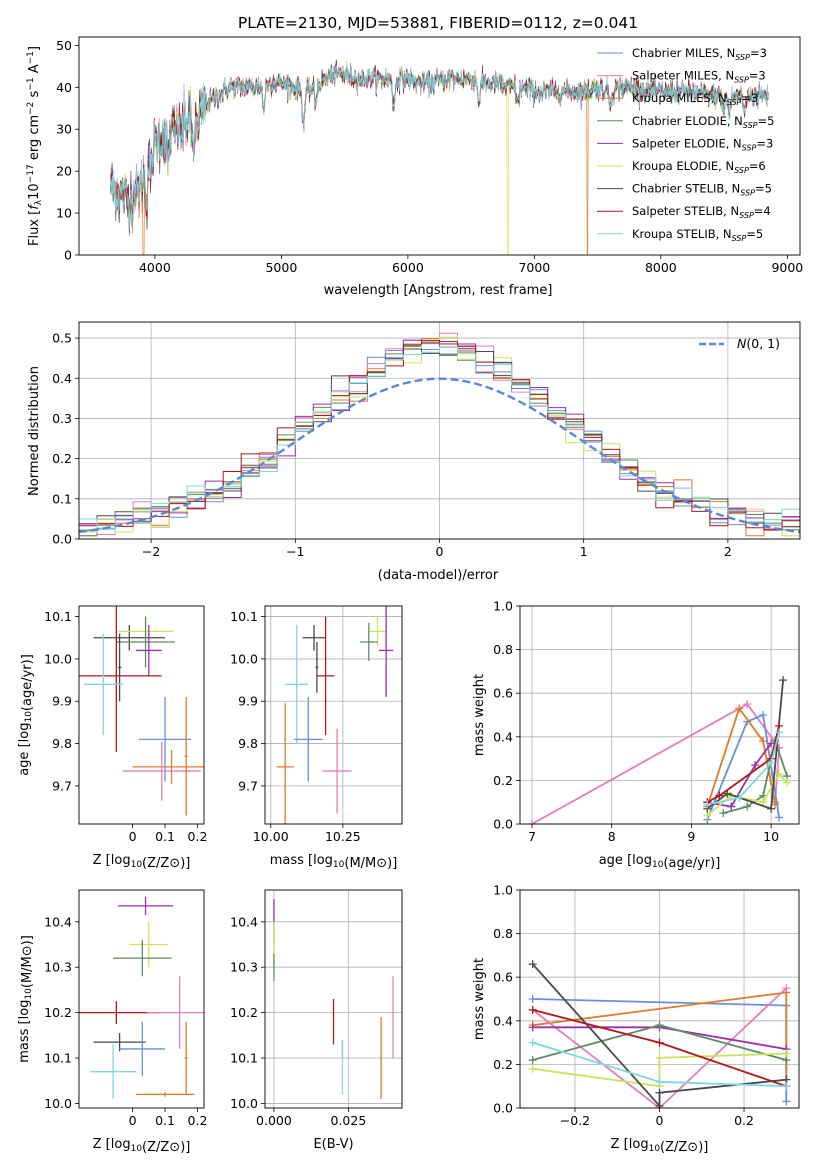 The image size is (819, 1170). Describe the element at coordinates (439, 455) in the screenshot. I see `gaussian-curve` at that location.